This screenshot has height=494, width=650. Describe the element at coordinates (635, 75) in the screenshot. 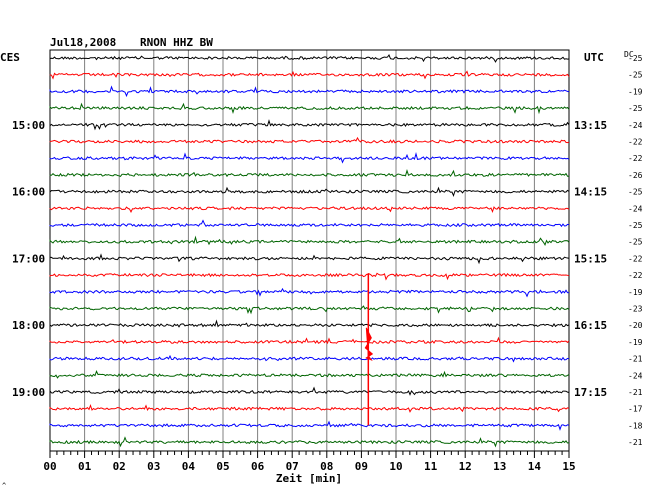

I see `dc-offset-2: -25` at that location.